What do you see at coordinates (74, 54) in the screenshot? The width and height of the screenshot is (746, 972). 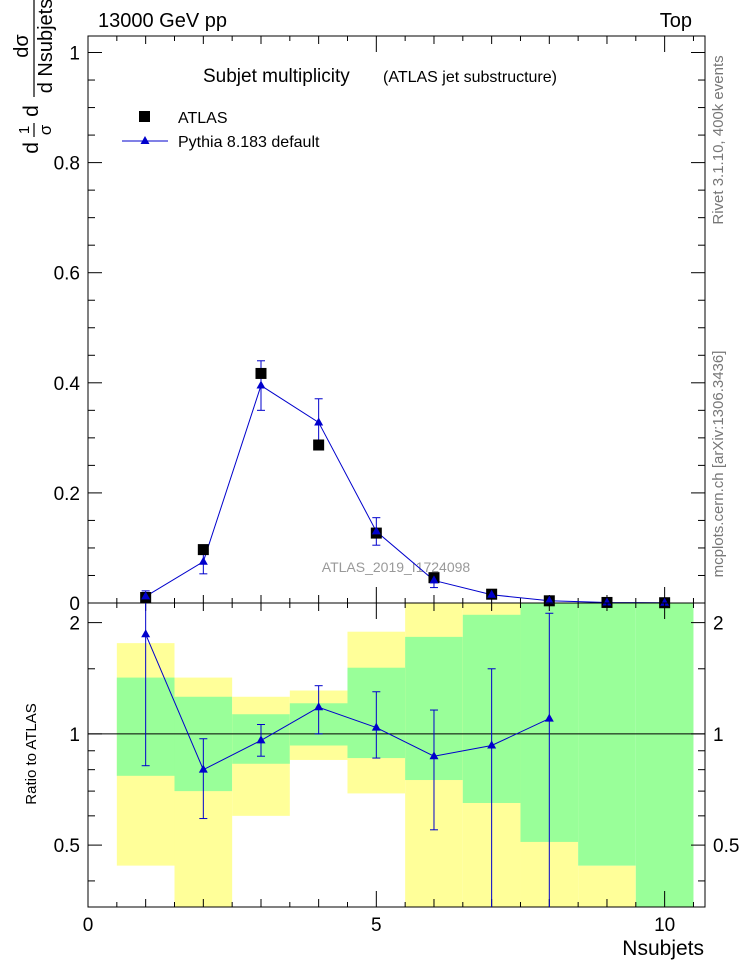 I see `main-ytick-label-5: 1` at bounding box center [74, 54].